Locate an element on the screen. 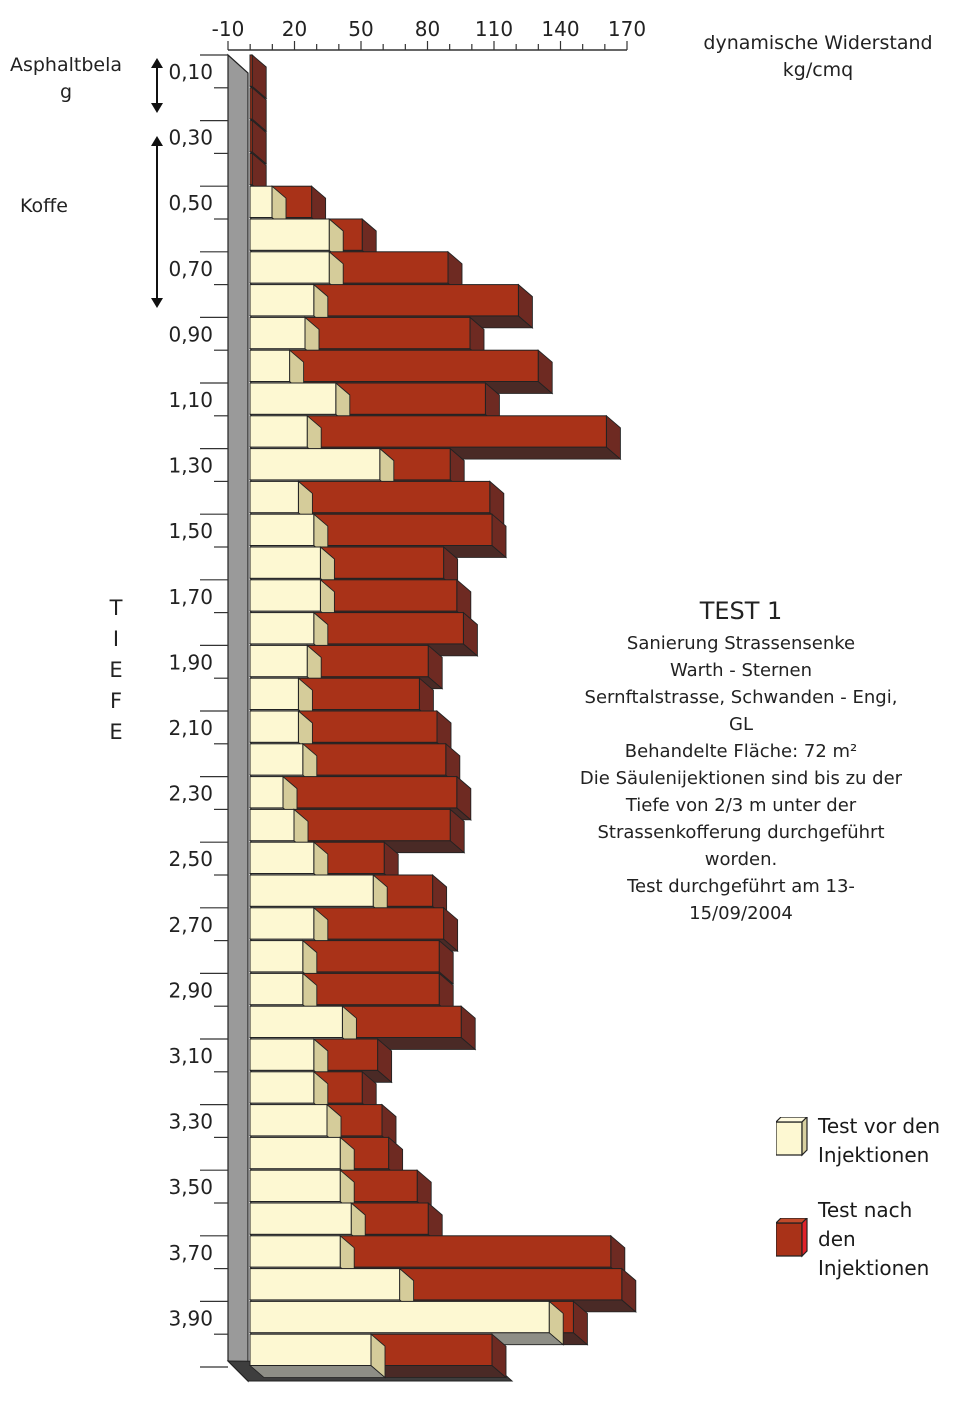 The image size is (973, 1411). depth-tick-label: 1,90 is located at coordinates (190, 662).